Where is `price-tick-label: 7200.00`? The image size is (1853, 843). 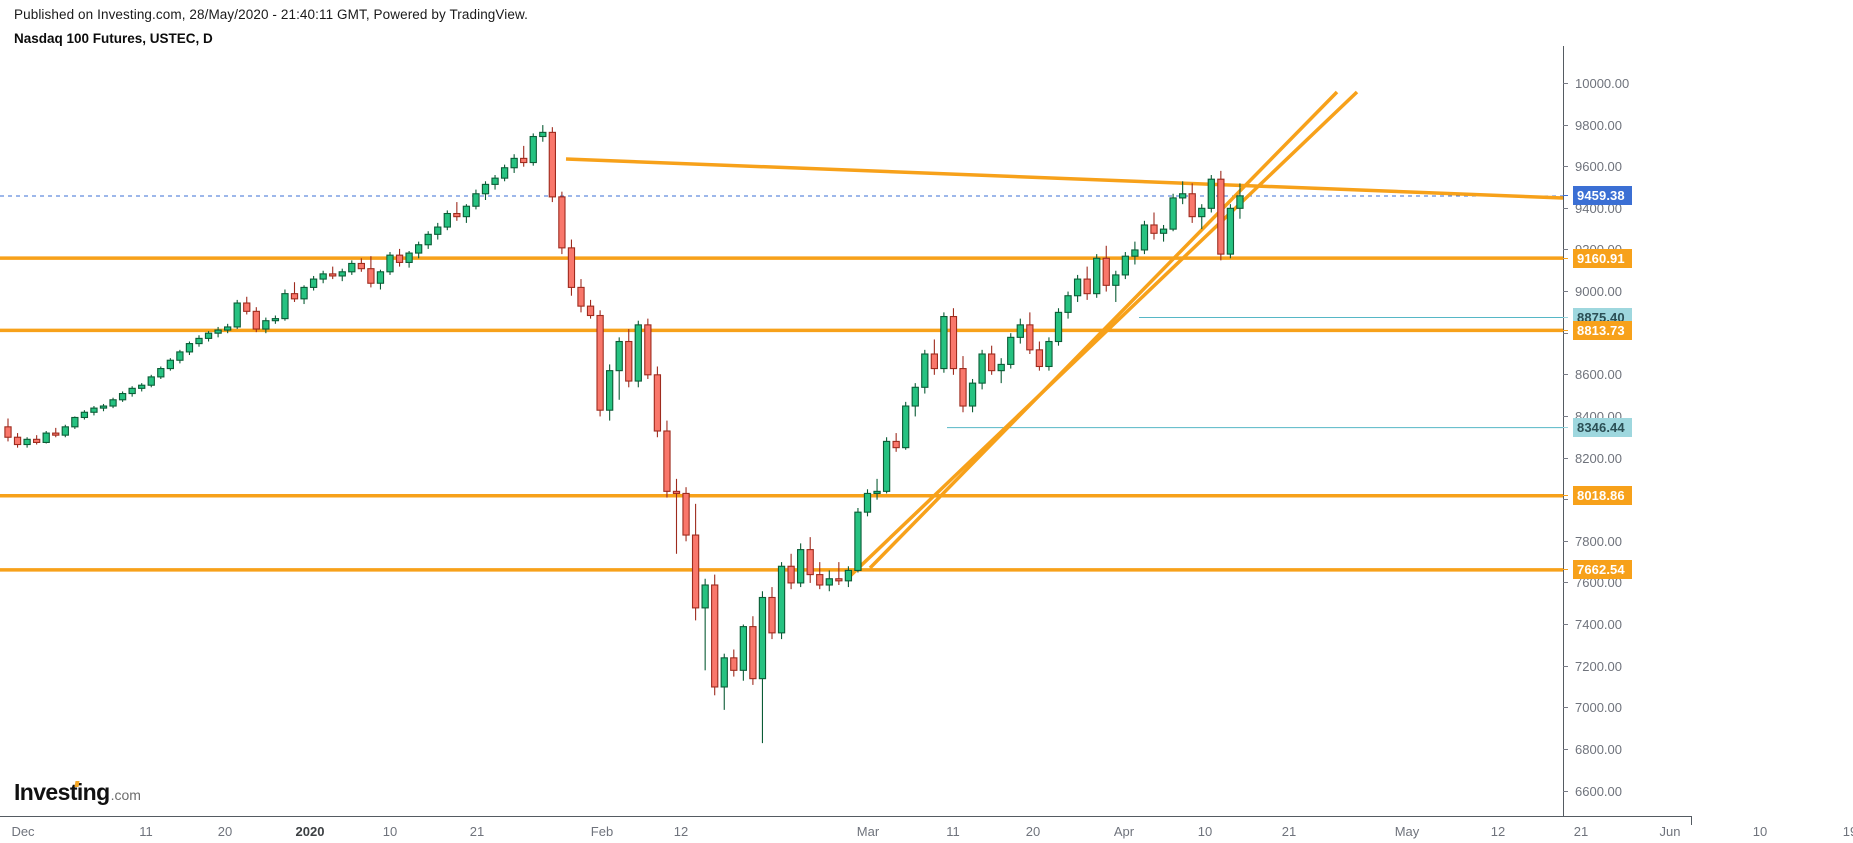 price-tick-label: 7200.00 is located at coordinates (1598, 666).